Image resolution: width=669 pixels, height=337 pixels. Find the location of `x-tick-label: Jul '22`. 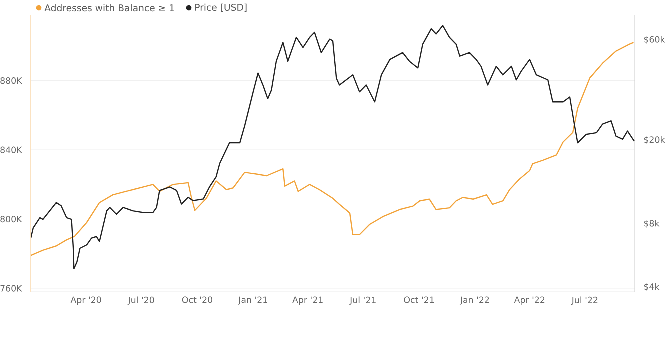

x-tick-label: Jul '22 is located at coordinates (584, 301).